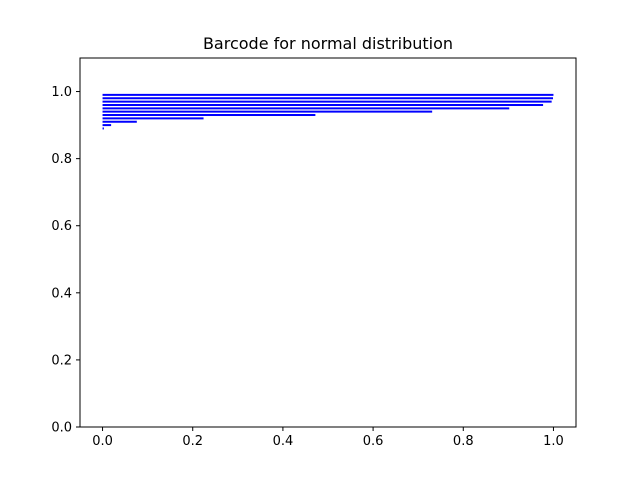 The width and height of the screenshot is (640, 480). I want to click on x-tick-label-0: 0.0, so click(102, 441).